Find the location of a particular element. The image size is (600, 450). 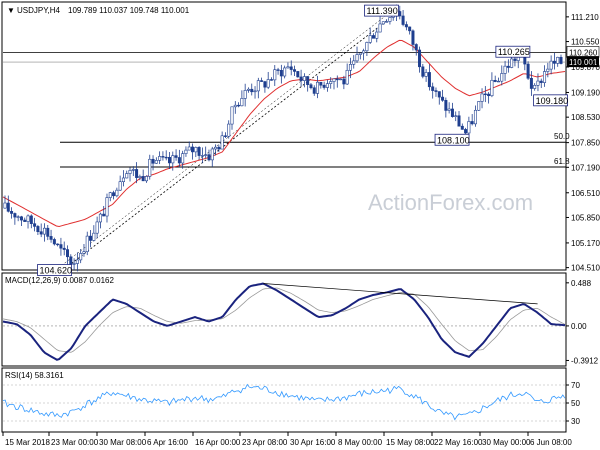

last-price-label: 110.001 is located at coordinates (583, 62).